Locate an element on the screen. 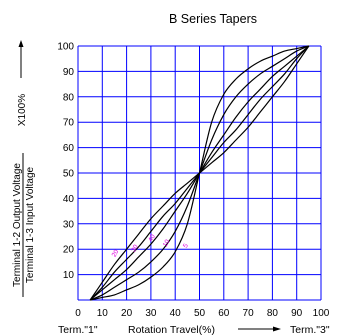  curve-labels: 20 30 40 10 5 is located at coordinates (150, 245).